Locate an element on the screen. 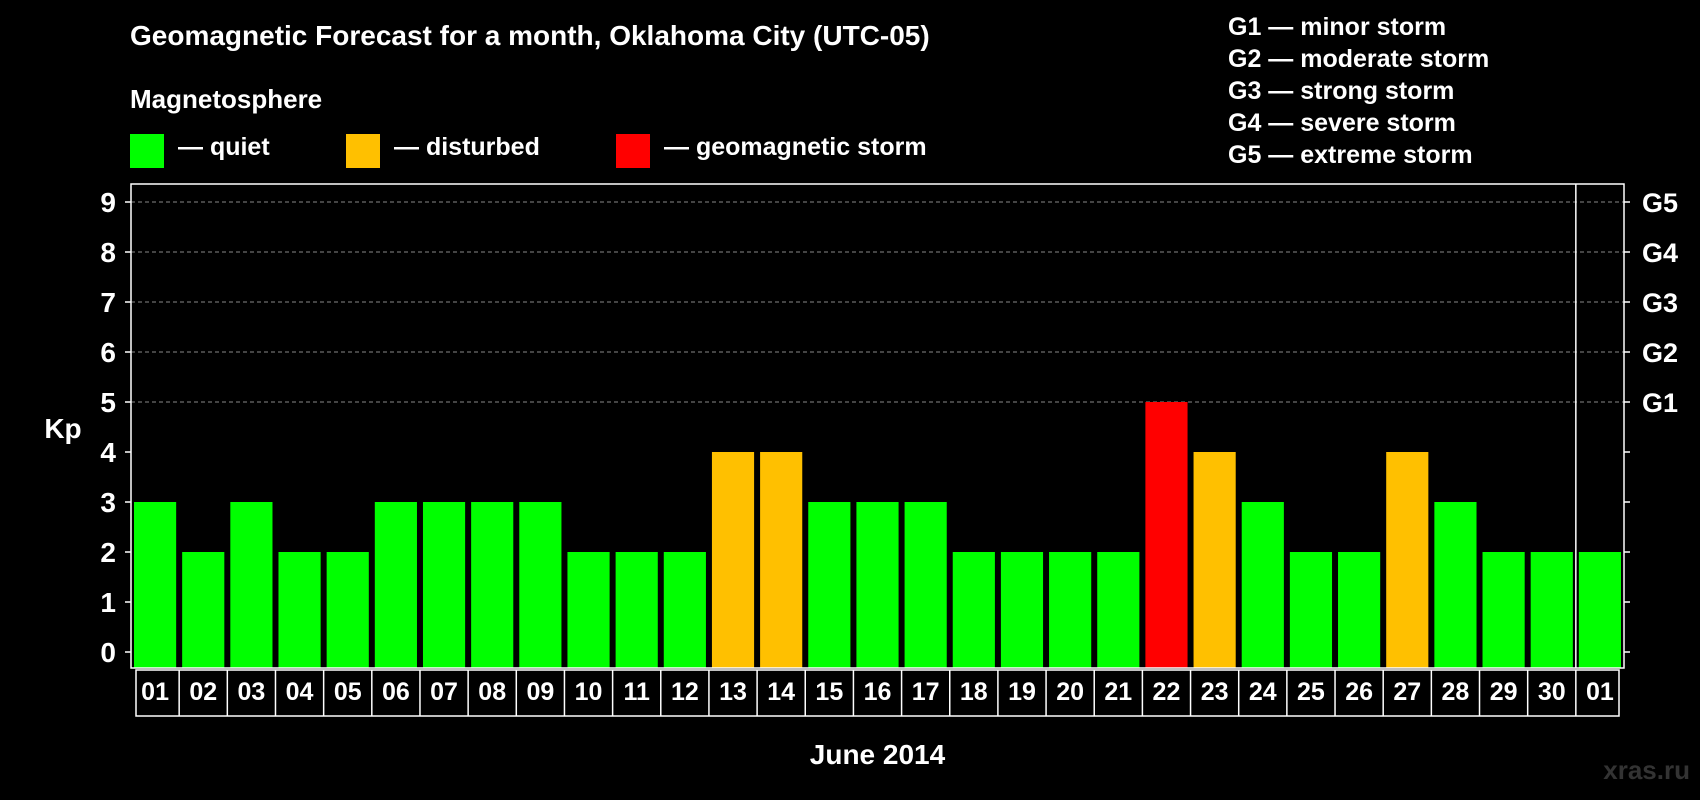 Image resolution: width=1700 pixels, height=800 pixels. x-axis-label: June 2014 is located at coordinates (878, 754).